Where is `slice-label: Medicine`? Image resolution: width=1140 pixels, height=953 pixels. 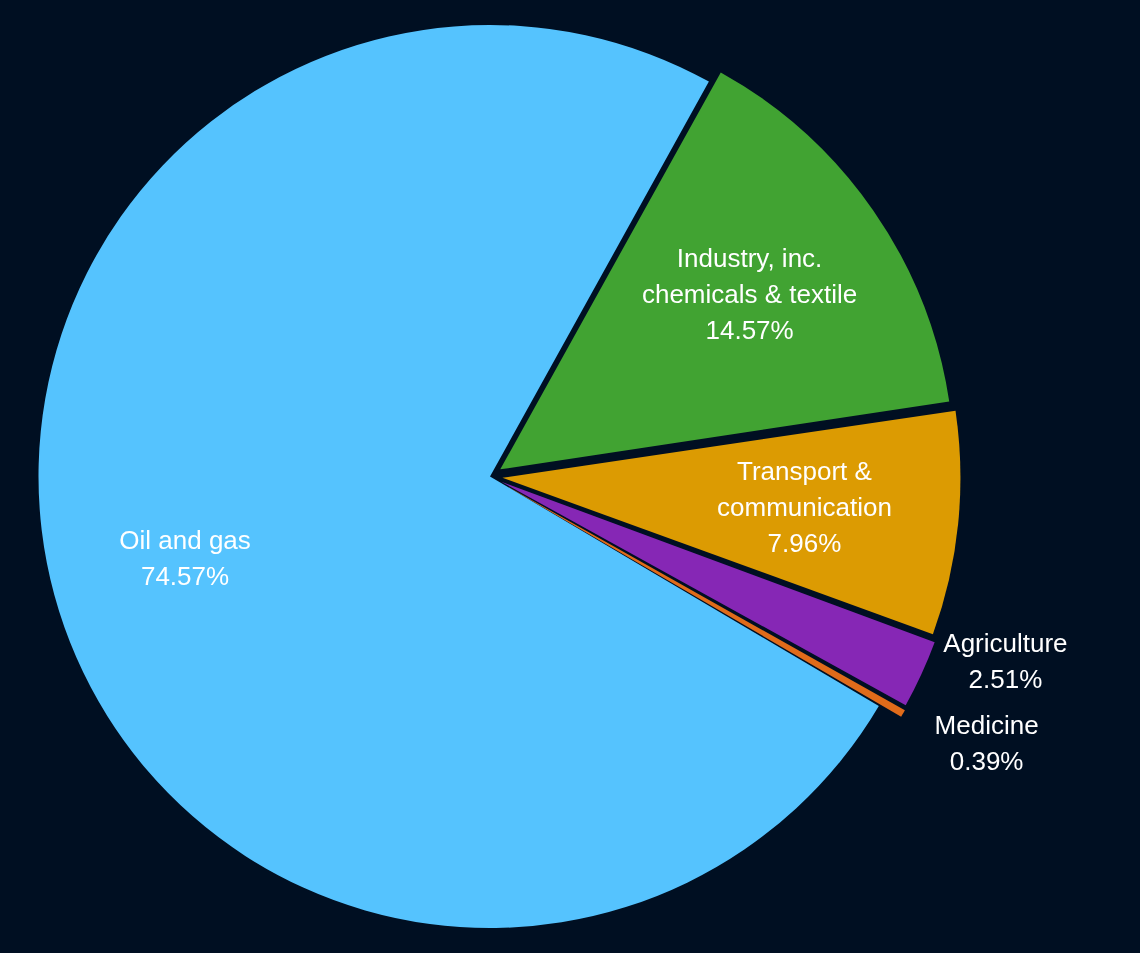
slice-label: Medicine is located at coordinates (986, 724).